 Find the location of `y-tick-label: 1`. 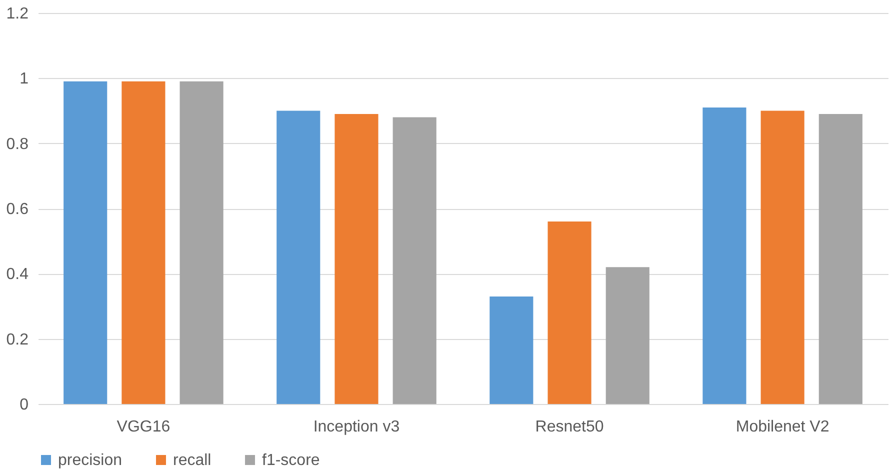

y-tick-label: 1 is located at coordinates (24, 79).